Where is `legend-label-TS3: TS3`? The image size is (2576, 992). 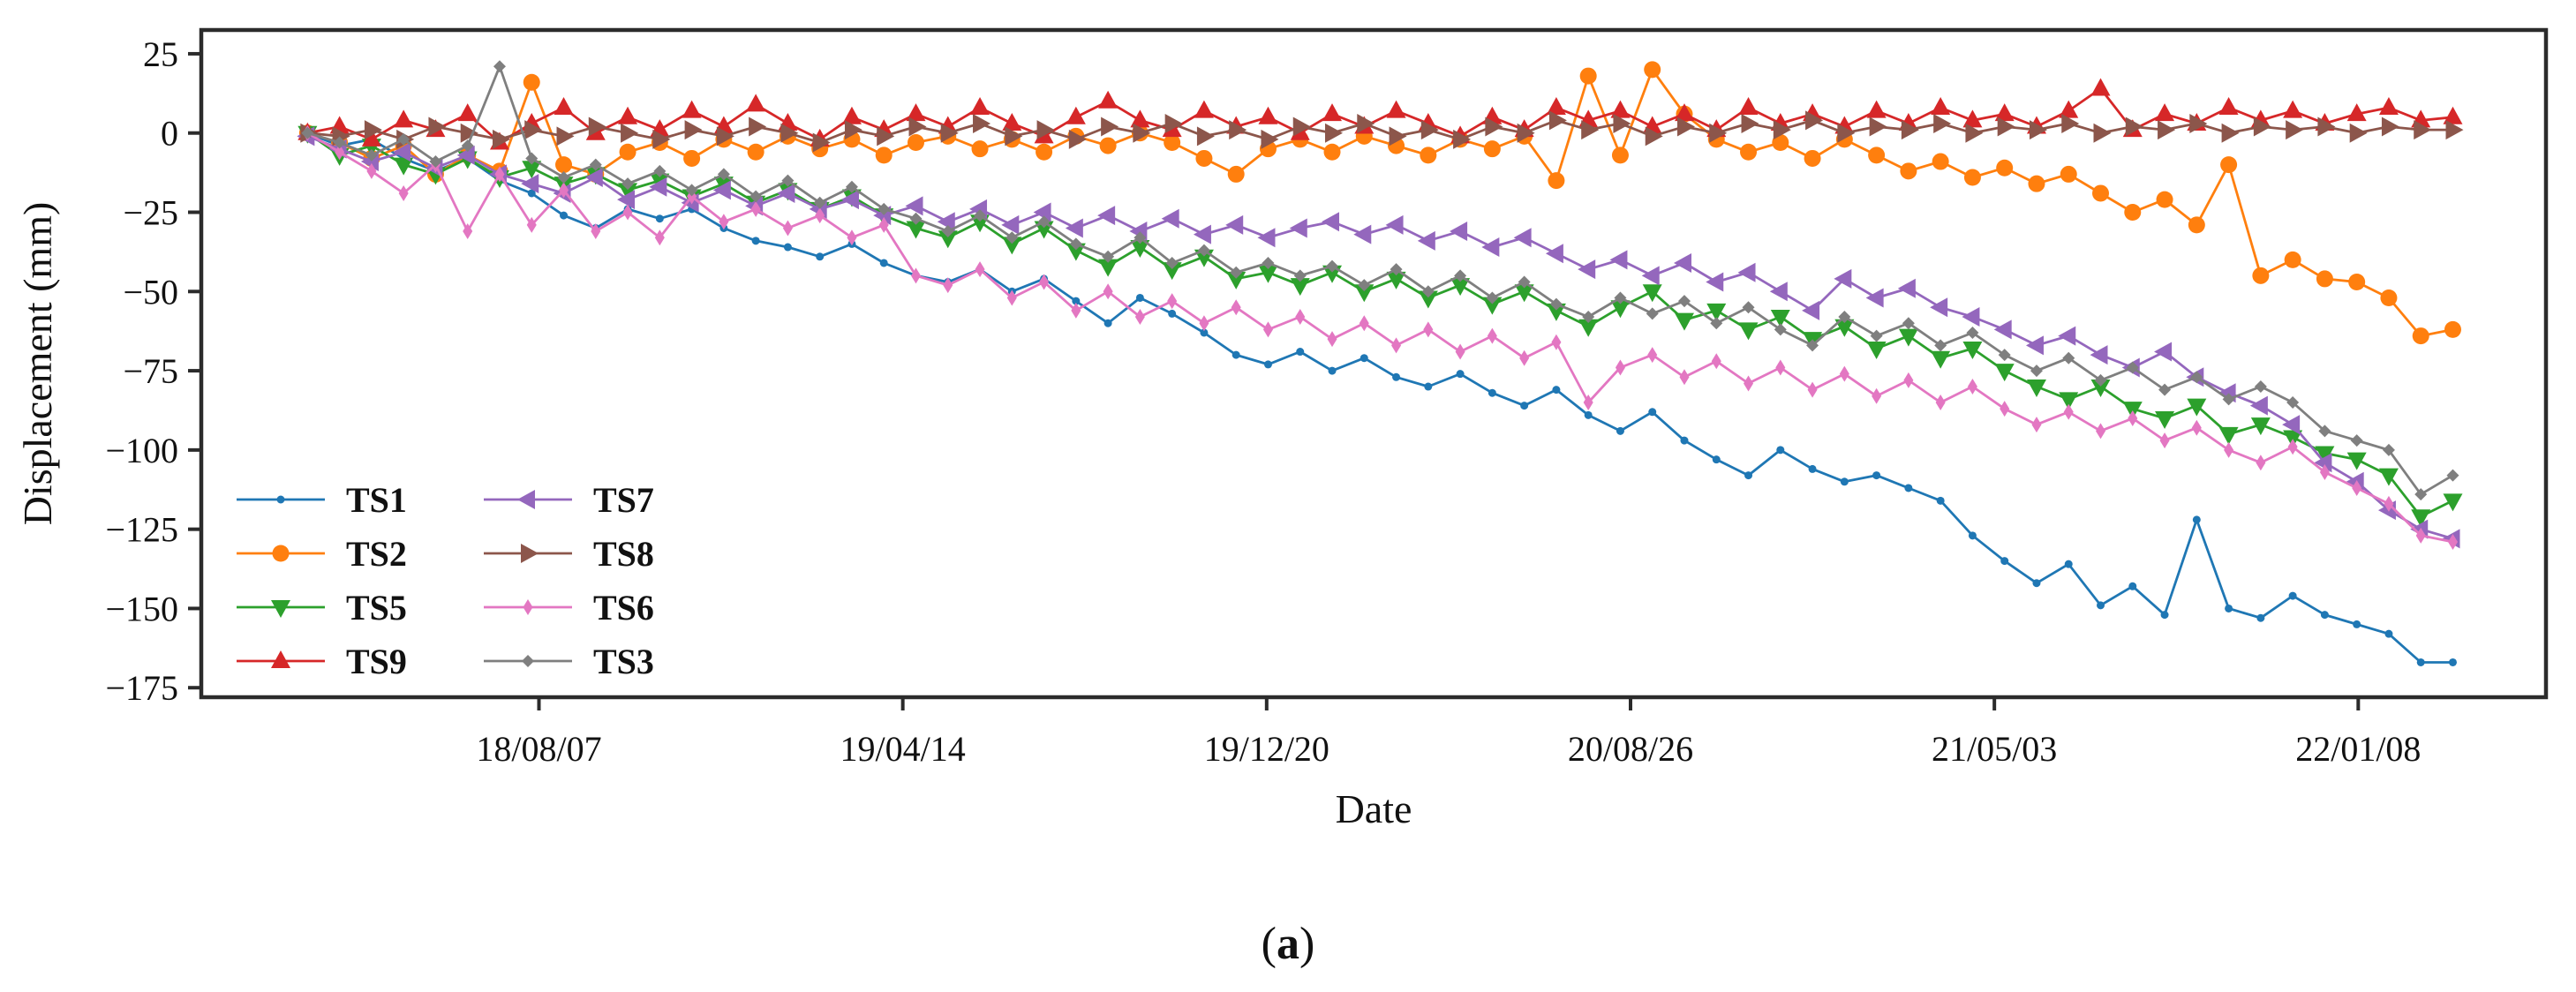 legend-label-TS3: TS3 is located at coordinates (624, 662).